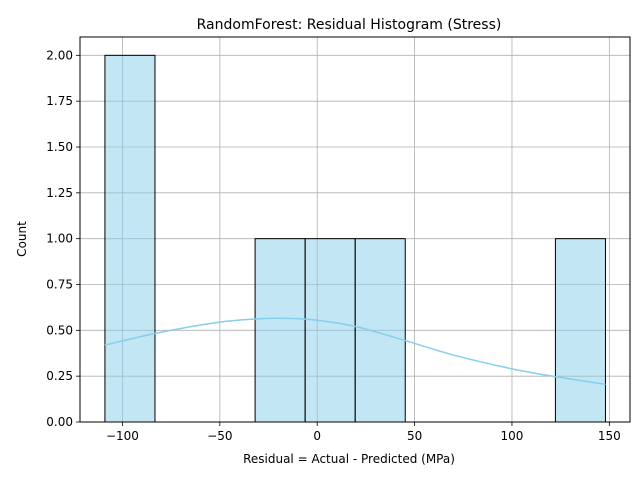  What do you see at coordinates (122, 436) in the screenshot?
I see `x-tick-label: −100` at bounding box center [122, 436].